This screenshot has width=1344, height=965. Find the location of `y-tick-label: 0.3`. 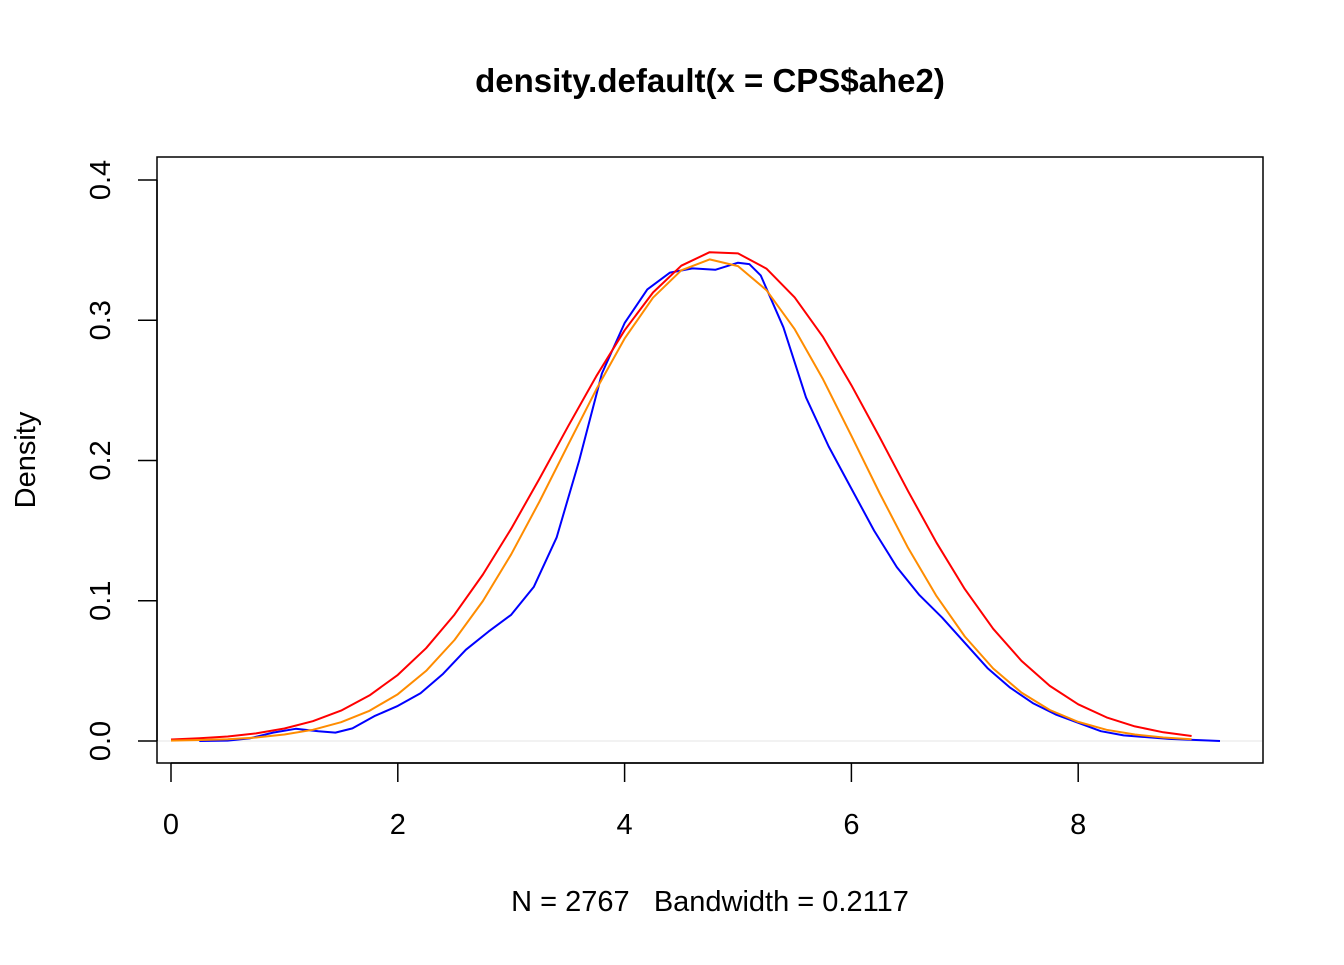

y-tick-label: 0.3 is located at coordinates (101, 320).